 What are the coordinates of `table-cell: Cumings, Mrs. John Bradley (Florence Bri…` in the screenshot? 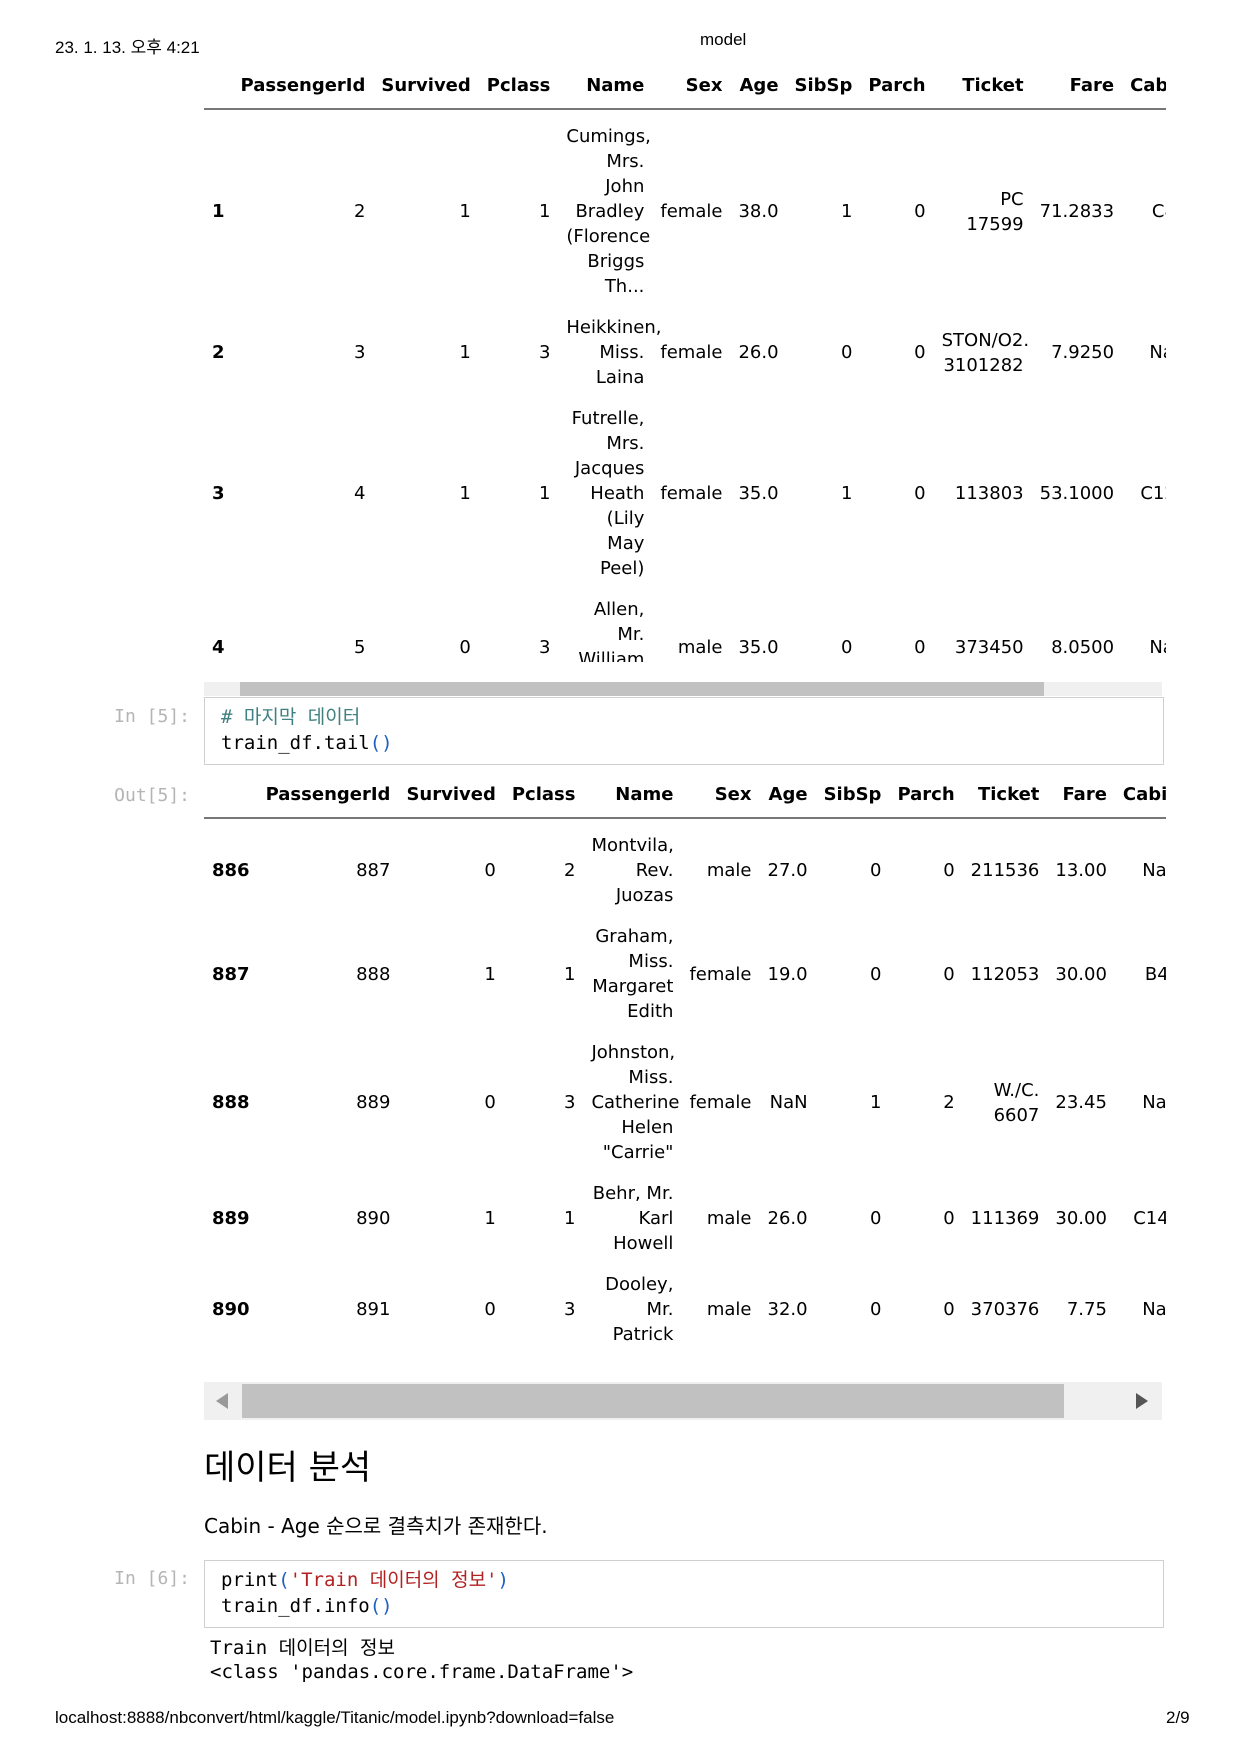 It's located at (608, 211).